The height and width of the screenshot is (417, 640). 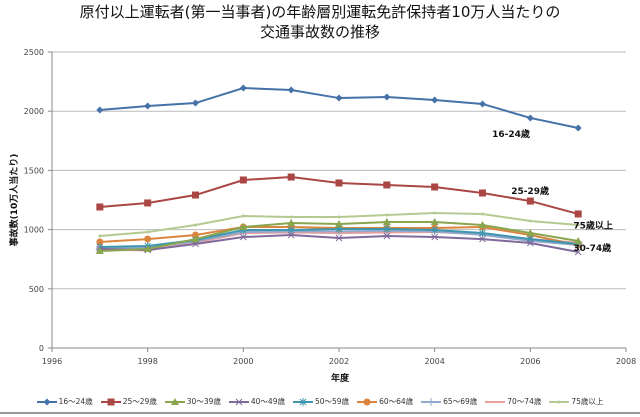 What do you see at coordinates (139, 401) in the screenshot?
I see `legend-label: 25～29歳` at bounding box center [139, 401].